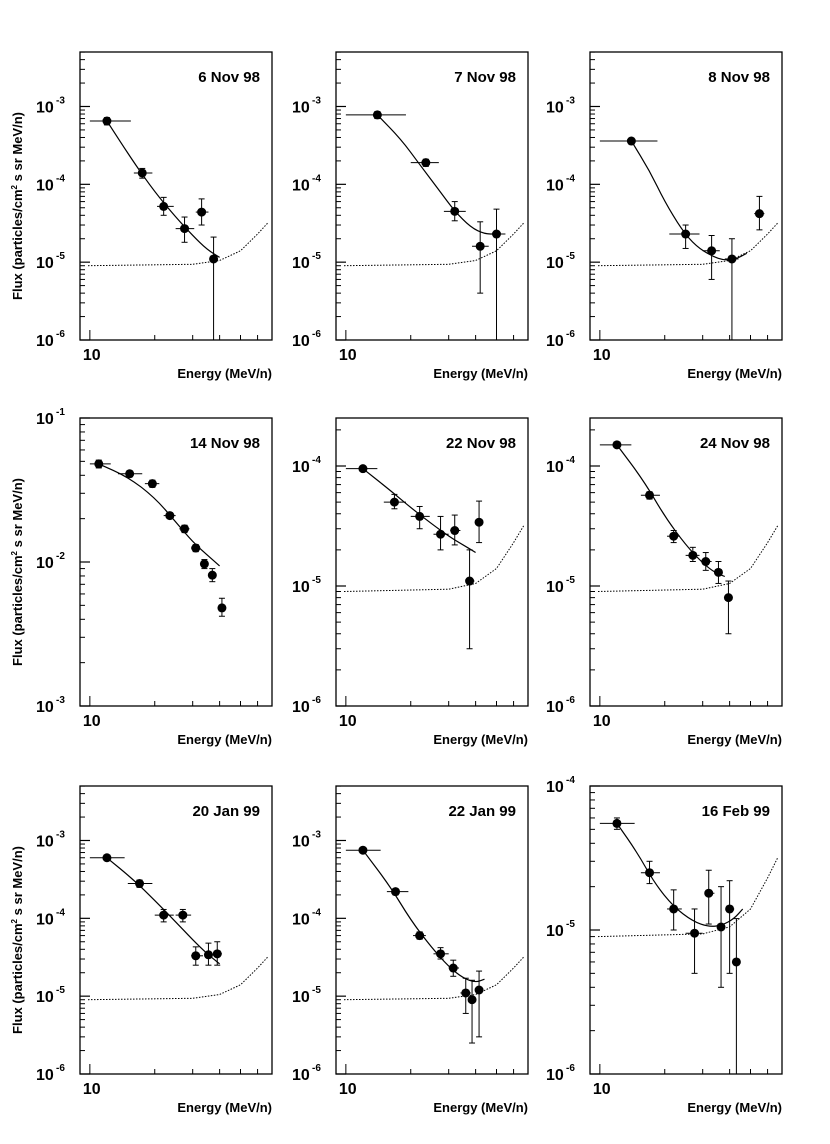 The height and width of the screenshot is (1144, 830). What do you see at coordinates (60, 556) in the screenshot?
I see `y-tick-exponent: -2` at bounding box center [60, 556].